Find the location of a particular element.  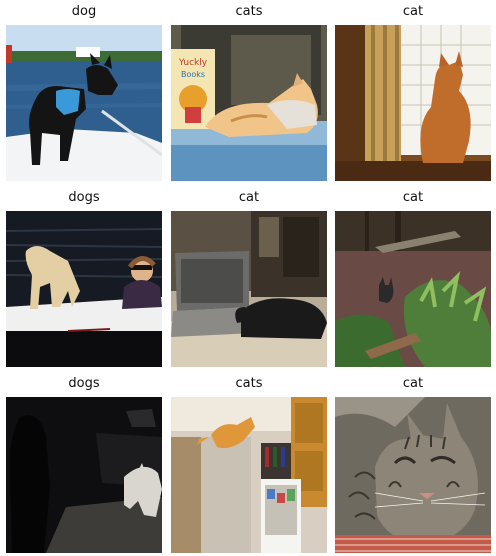

cat-jumping-kitchen-image is located at coordinates (249, 475).